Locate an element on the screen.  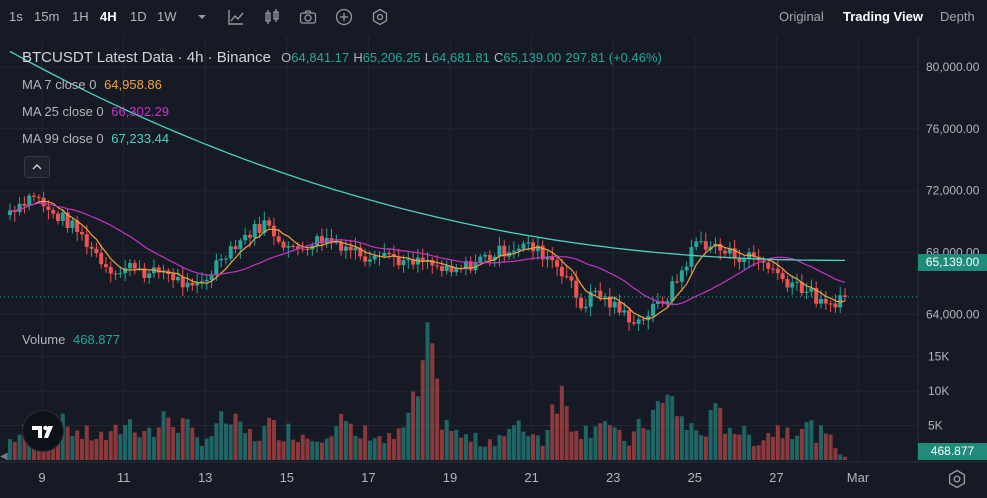
legend-collapse-button is located at coordinates (37, 167).